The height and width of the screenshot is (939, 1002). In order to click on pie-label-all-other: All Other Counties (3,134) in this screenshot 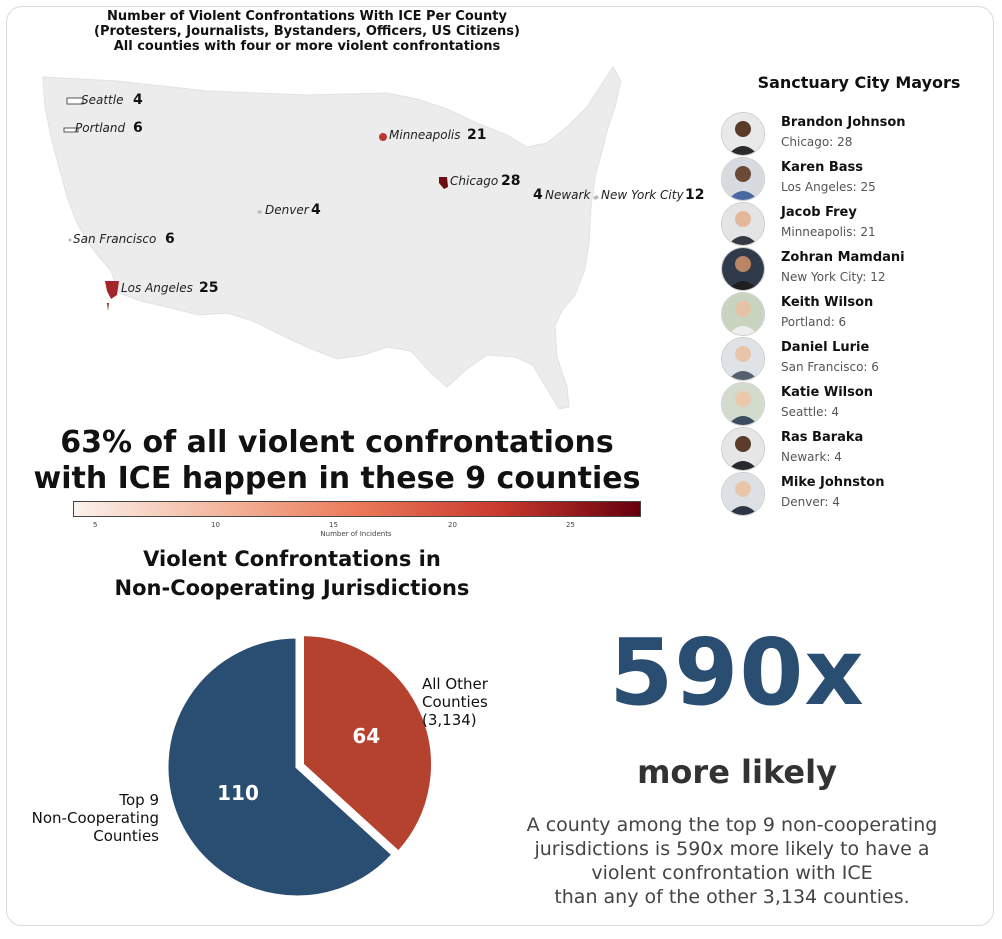, I will do `click(455, 702)`.